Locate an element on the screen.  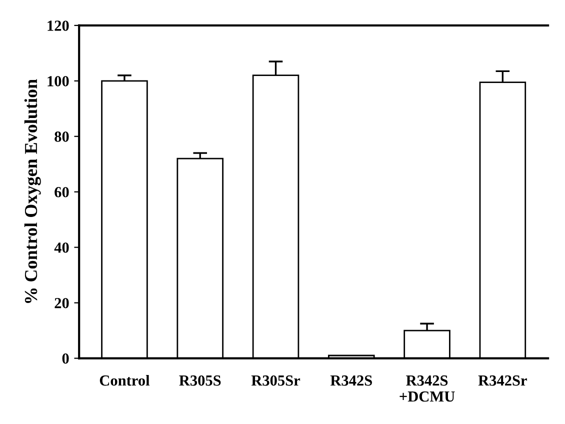
y-tick-label: 20 is located at coordinates (61, 303).